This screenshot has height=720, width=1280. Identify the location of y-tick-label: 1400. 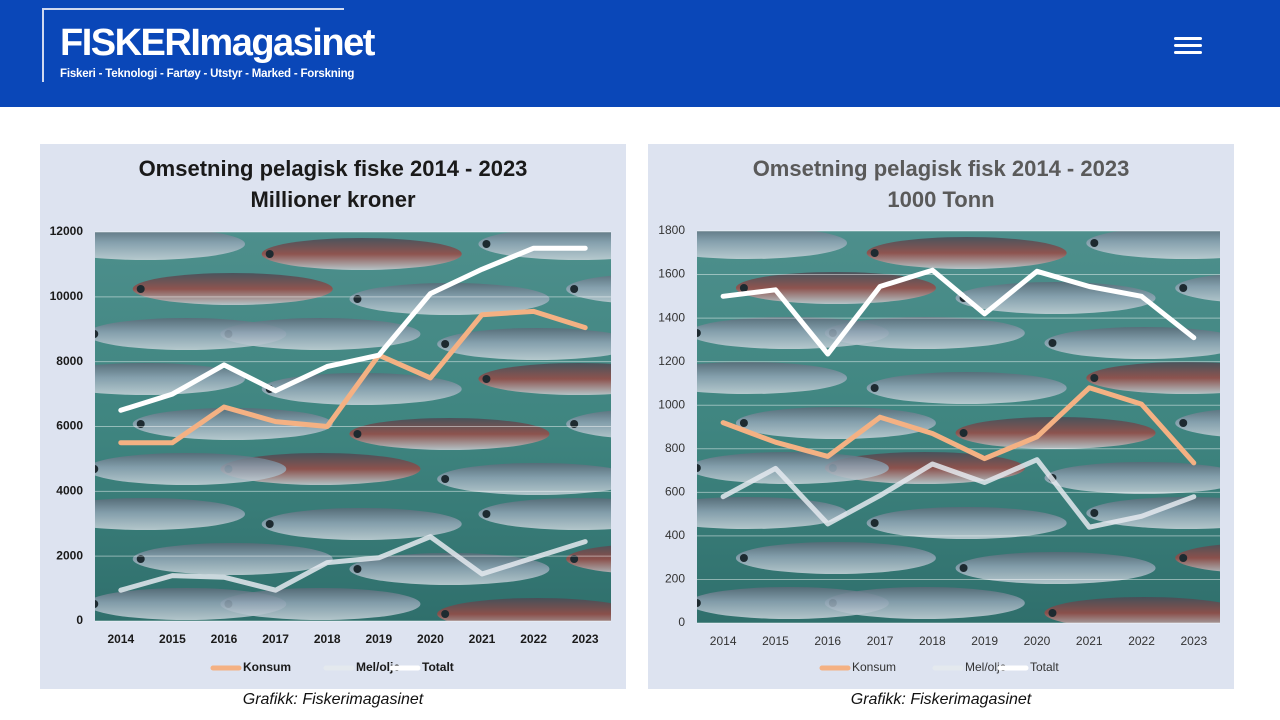
(671, 317).